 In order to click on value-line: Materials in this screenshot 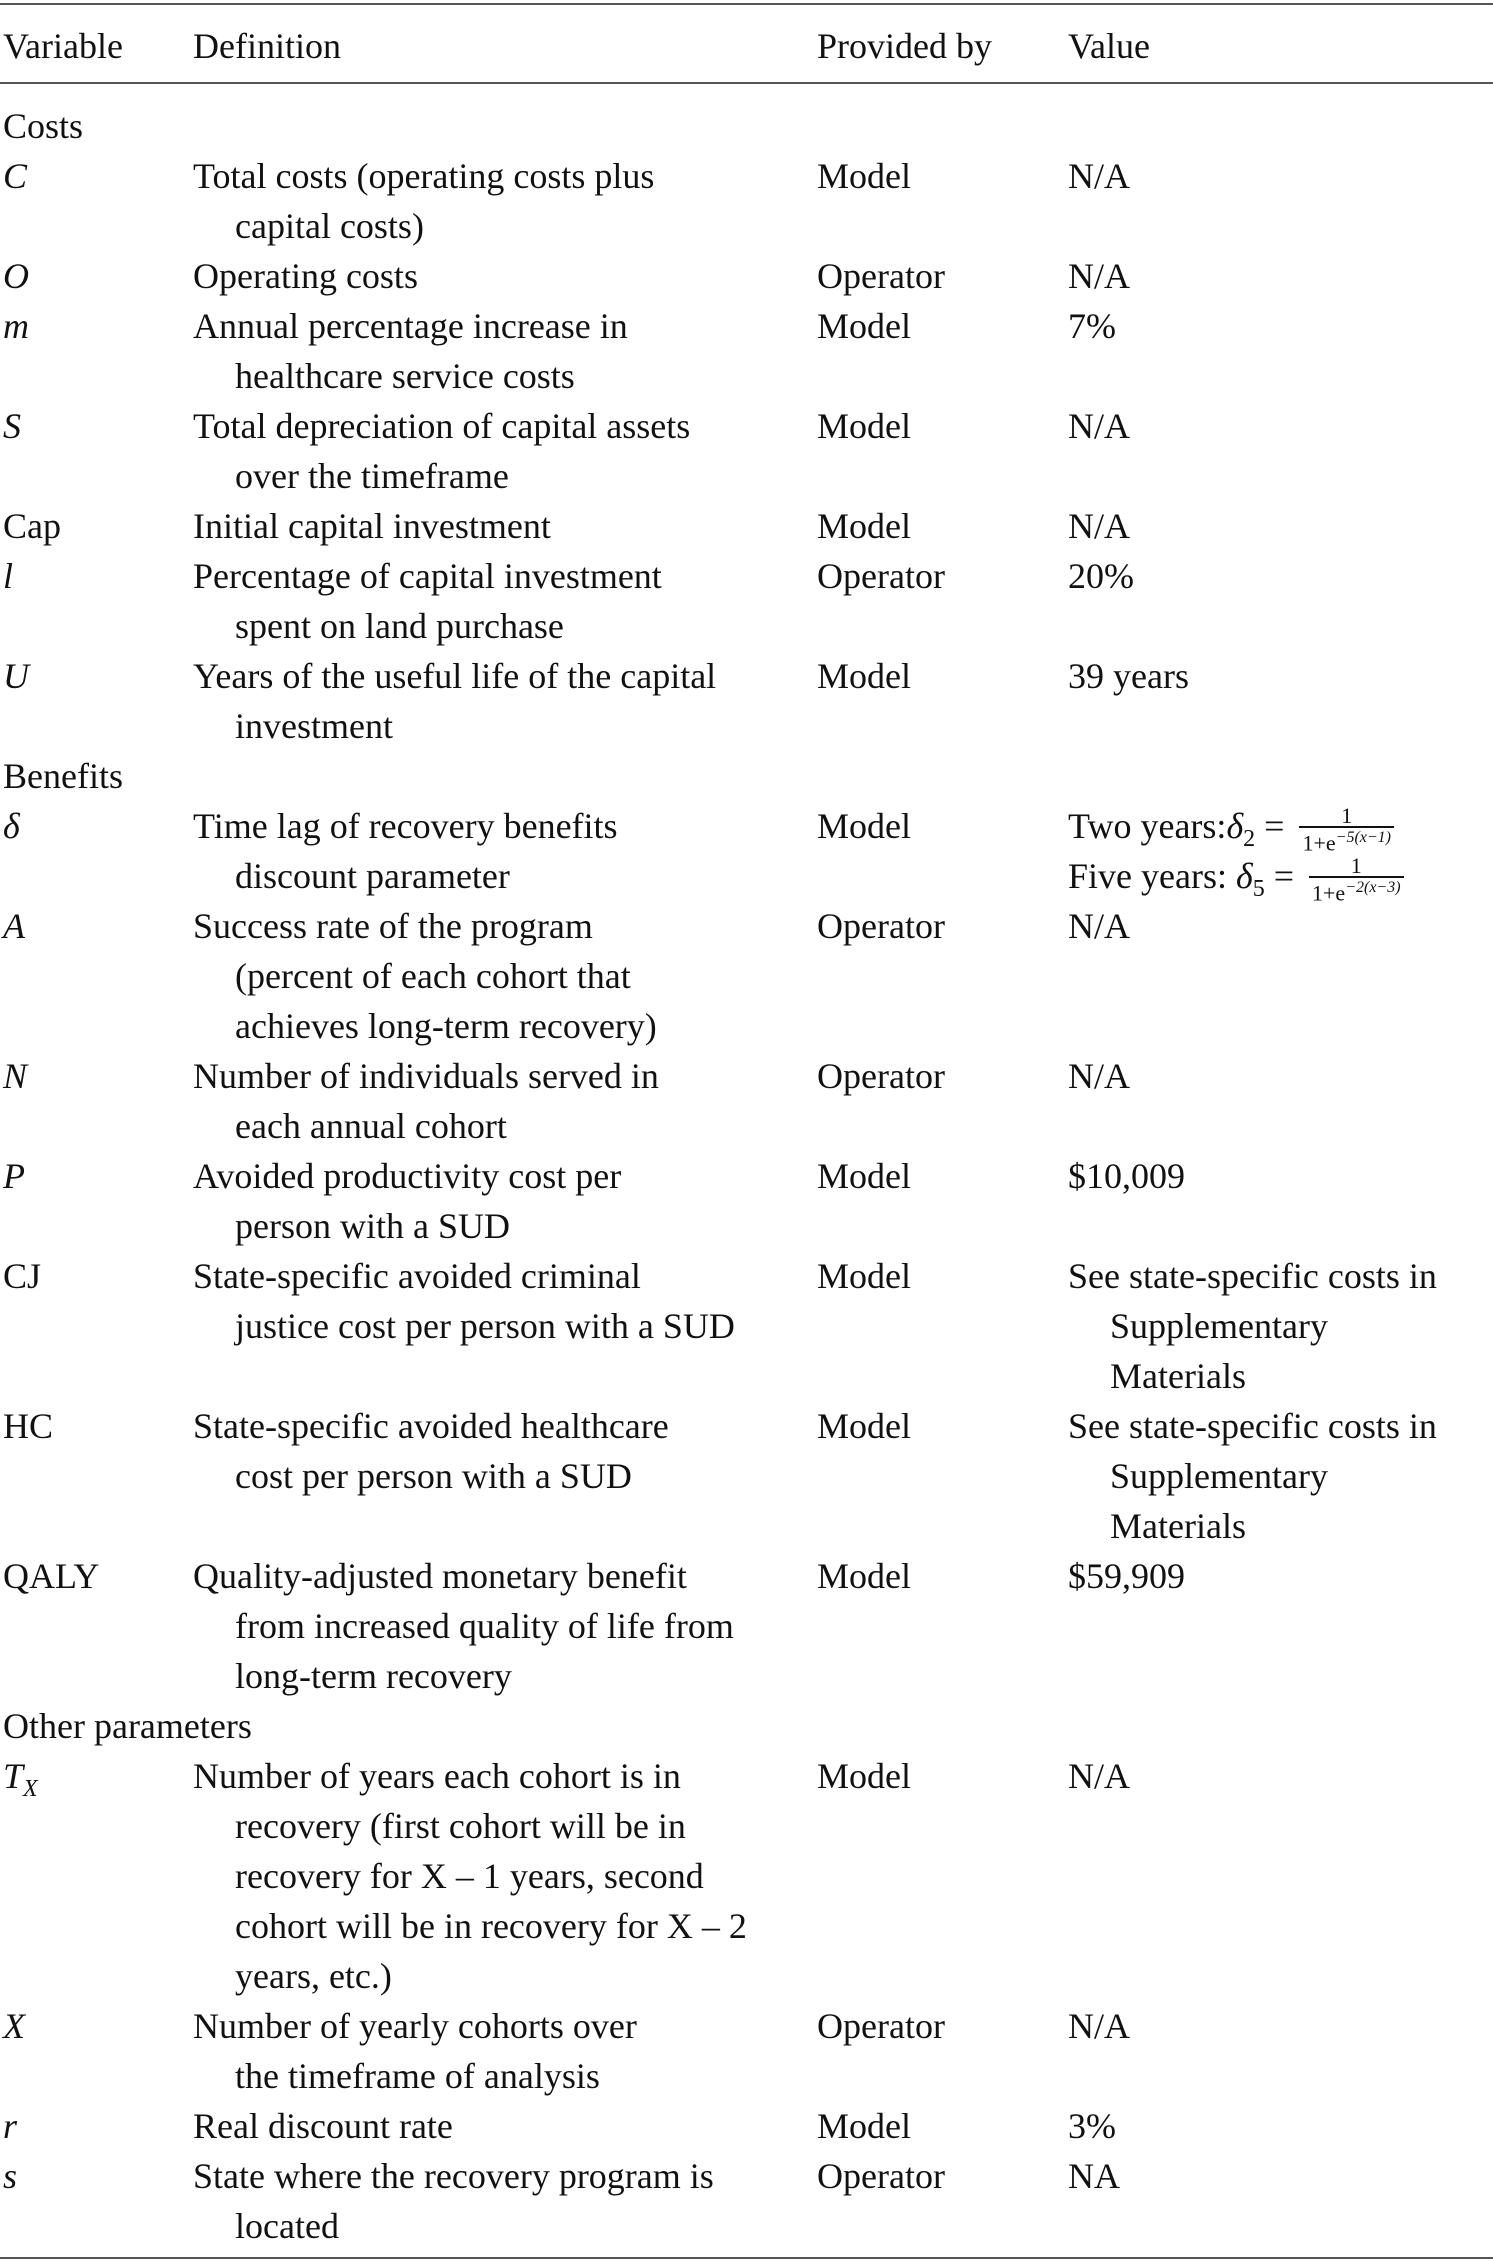, I will do `click(1178, 1526)`.